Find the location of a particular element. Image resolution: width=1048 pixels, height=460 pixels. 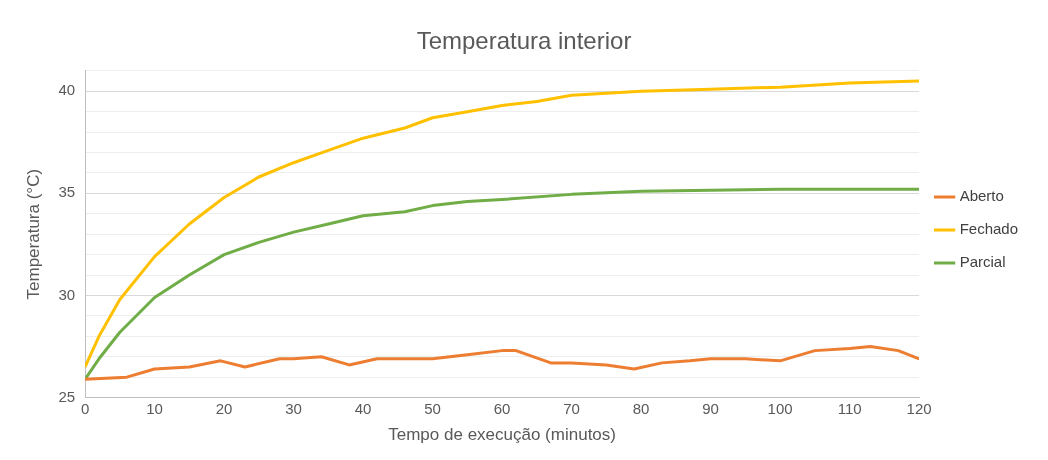

x-tick-label: 70 is located at coordinates (571, 408).